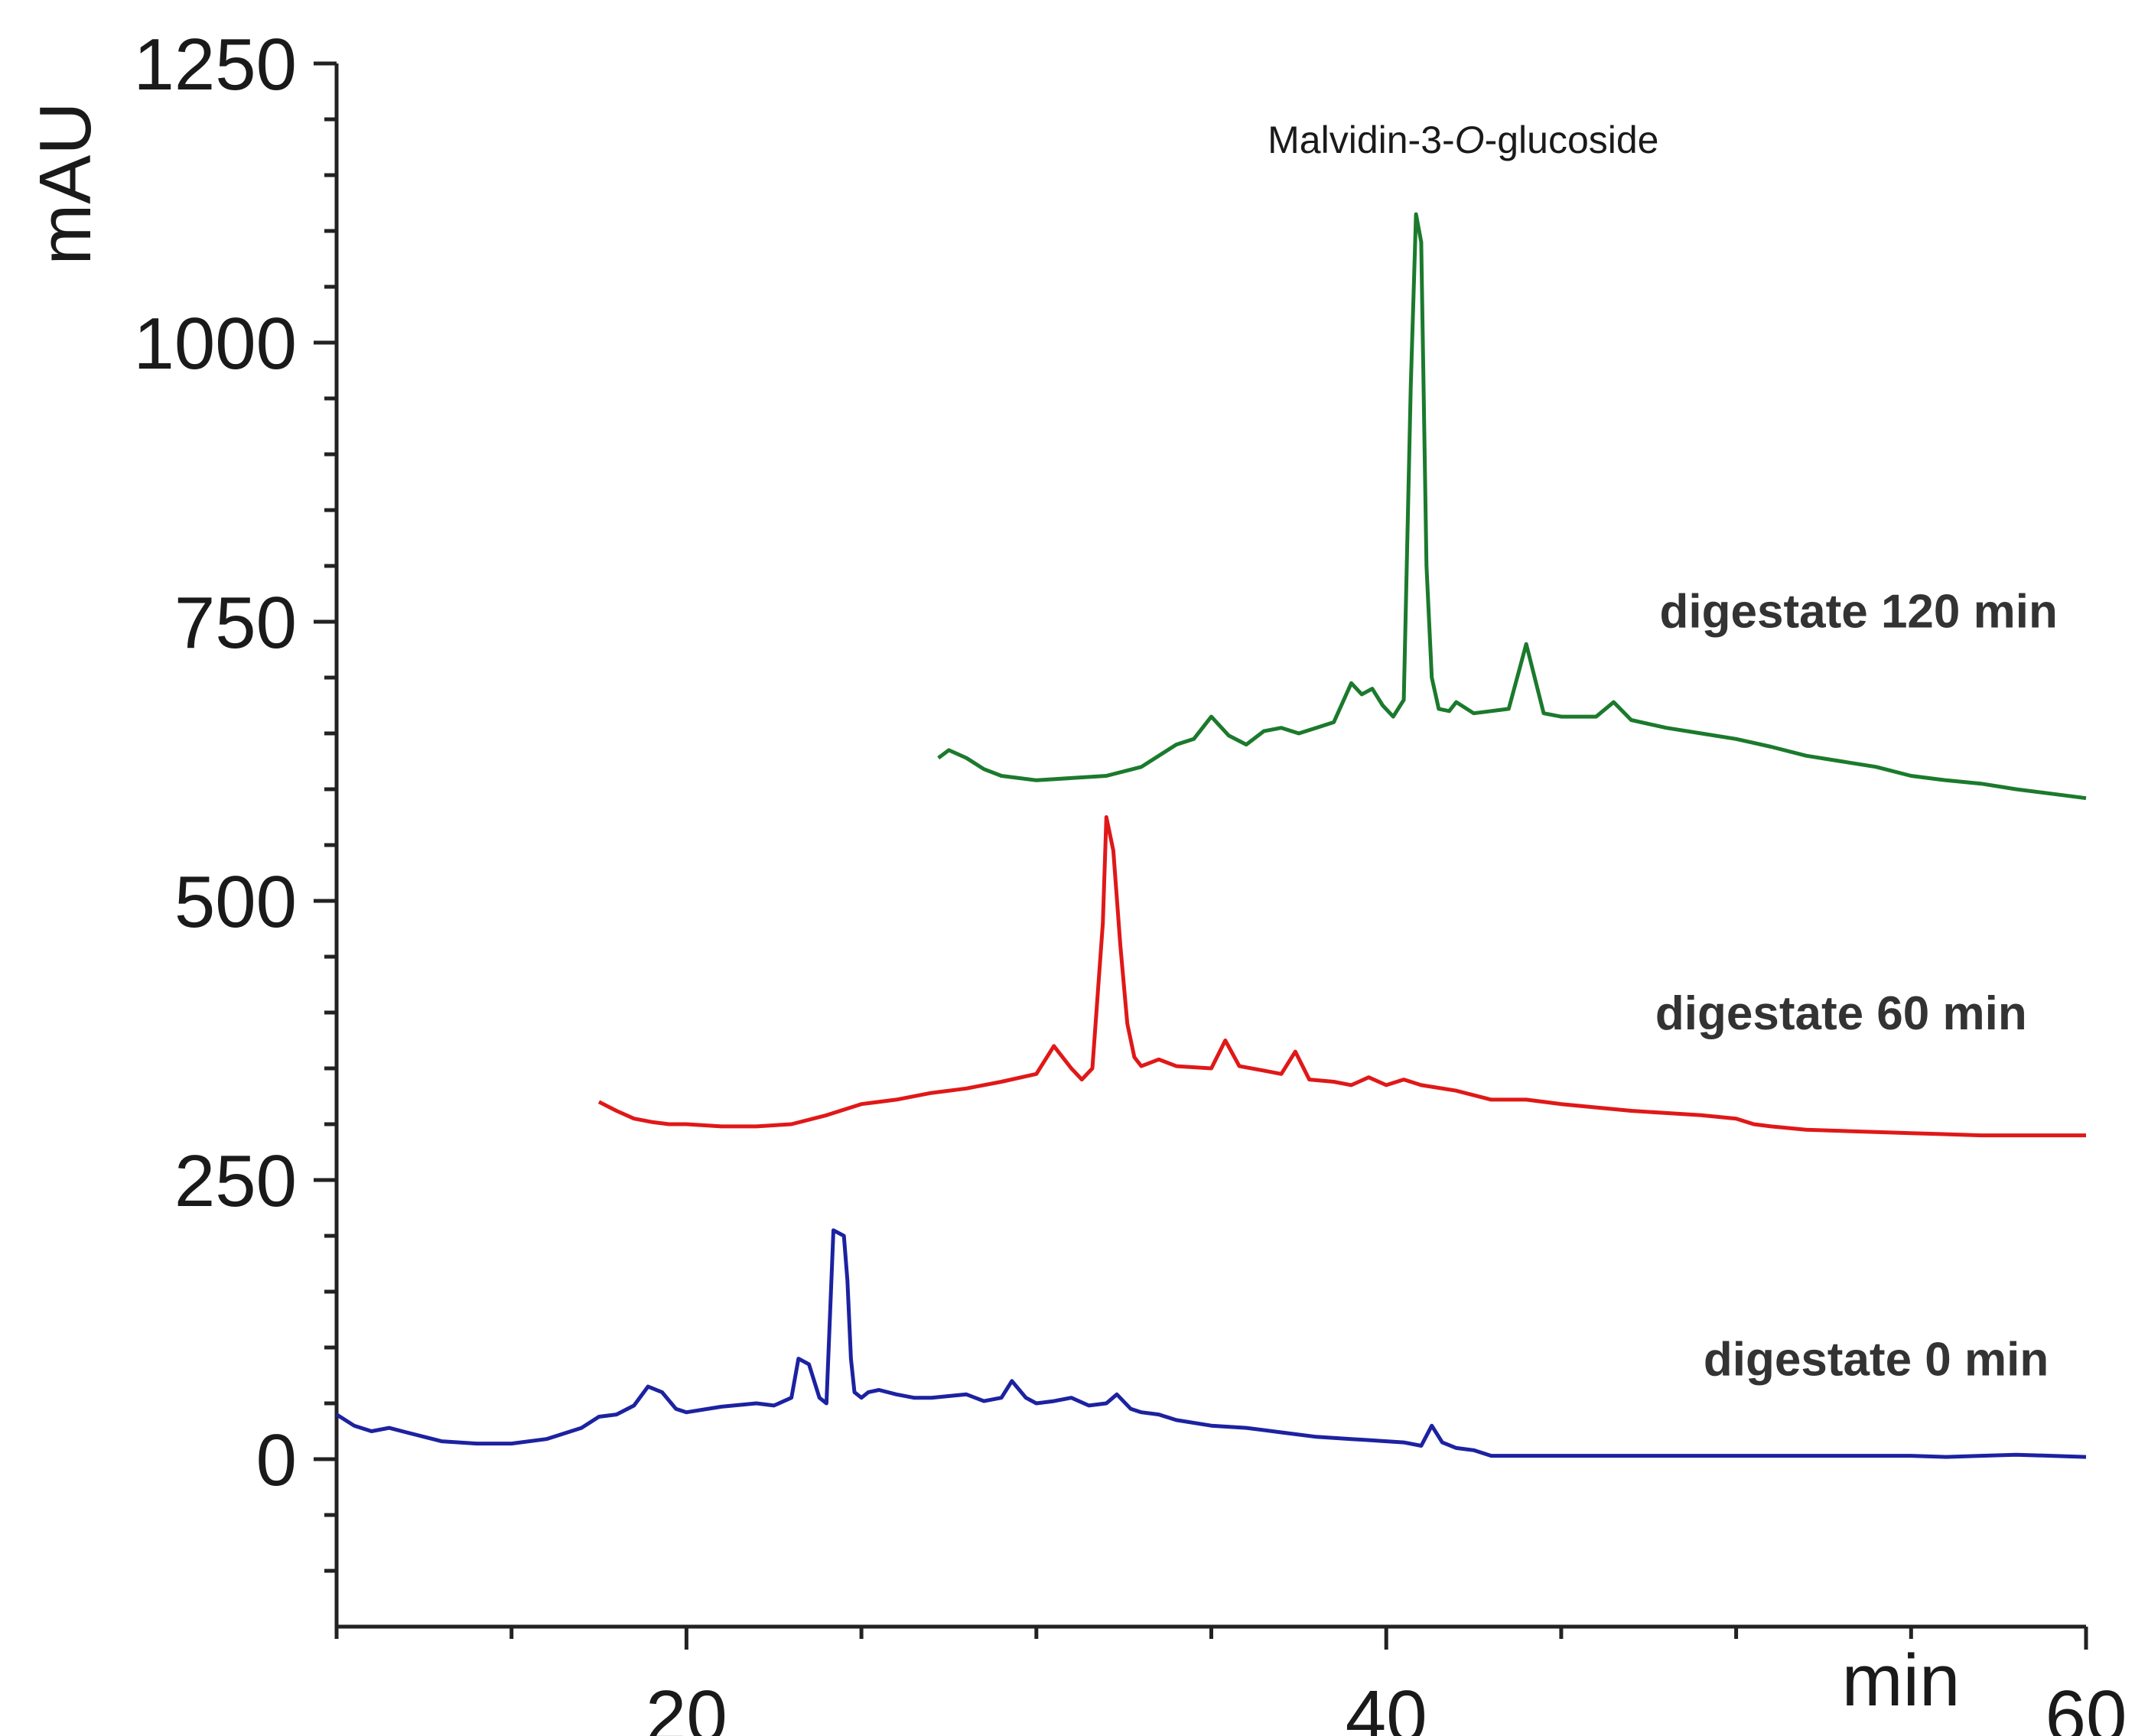 Image resolution: width=2148 pixels, height=1736 pixels. I want to click on series-label-1: digestate 60 min, so click(1841, 1013).